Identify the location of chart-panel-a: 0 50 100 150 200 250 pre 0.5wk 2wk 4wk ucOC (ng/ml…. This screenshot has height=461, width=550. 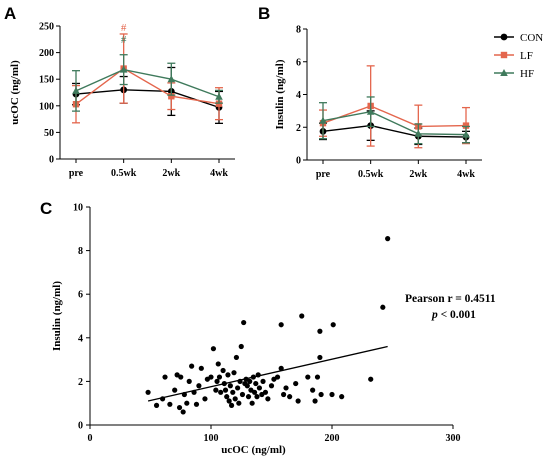
(122, 100).